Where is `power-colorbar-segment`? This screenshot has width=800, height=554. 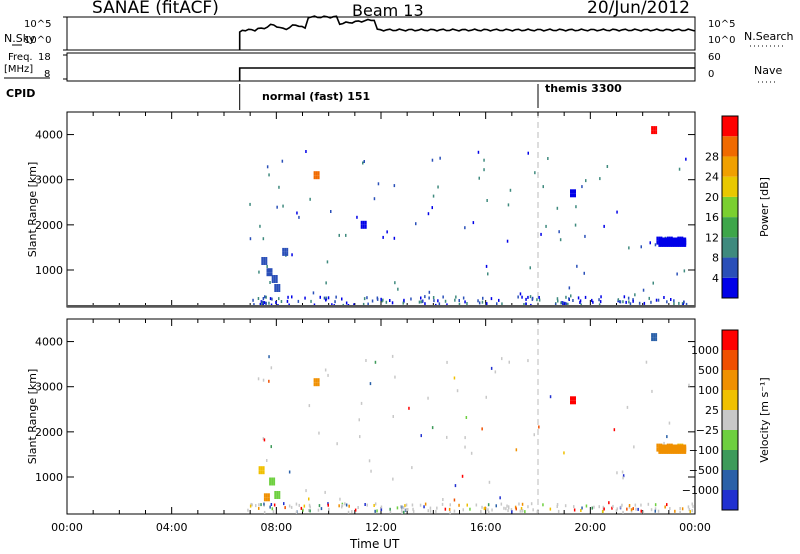
power-colorbar-segment is located at coordinates (730, 207).